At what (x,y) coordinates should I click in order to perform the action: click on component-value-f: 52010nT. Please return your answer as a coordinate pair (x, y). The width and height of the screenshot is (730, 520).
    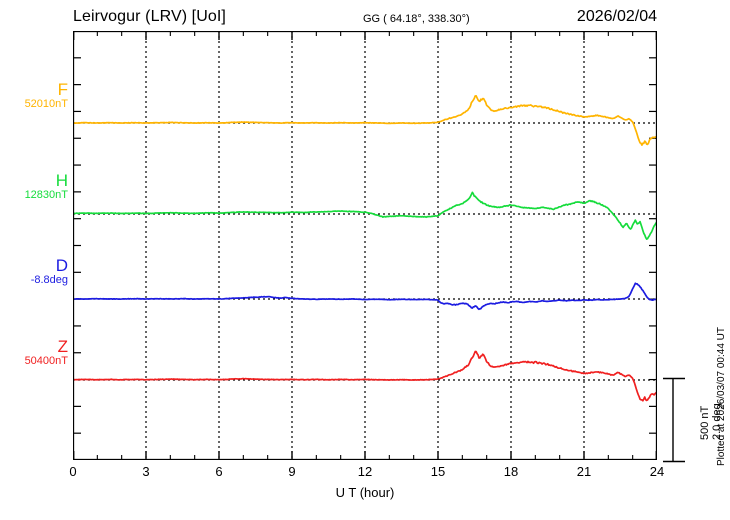
    Looking at the image, I should click on (46, 103).